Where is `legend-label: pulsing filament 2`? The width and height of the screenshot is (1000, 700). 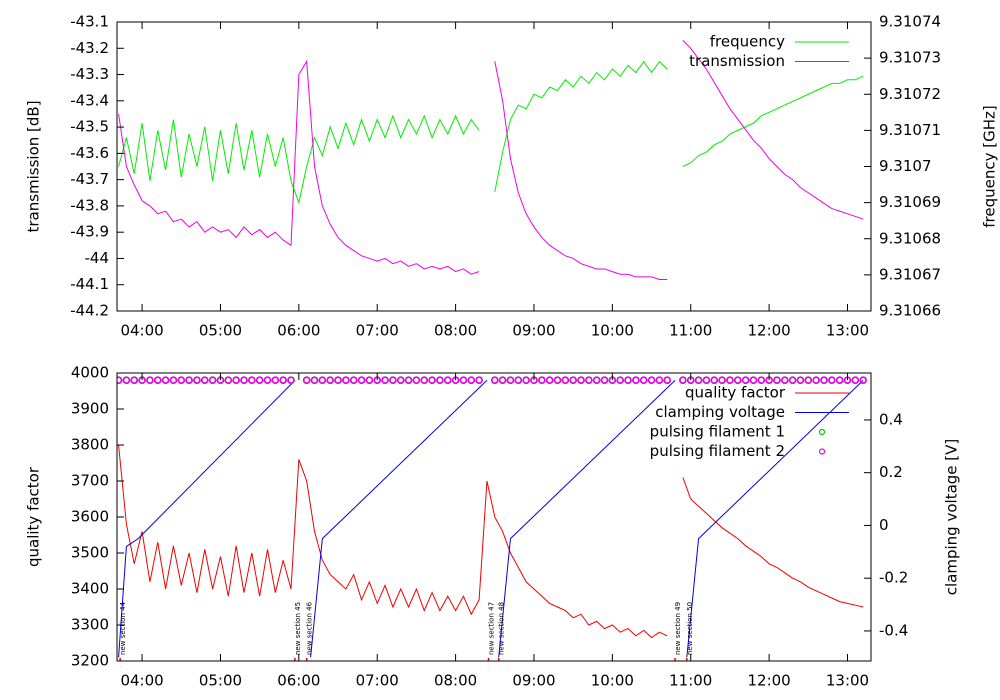
legend-label: pulsing filament 2 is located at coordinates (717, 451).